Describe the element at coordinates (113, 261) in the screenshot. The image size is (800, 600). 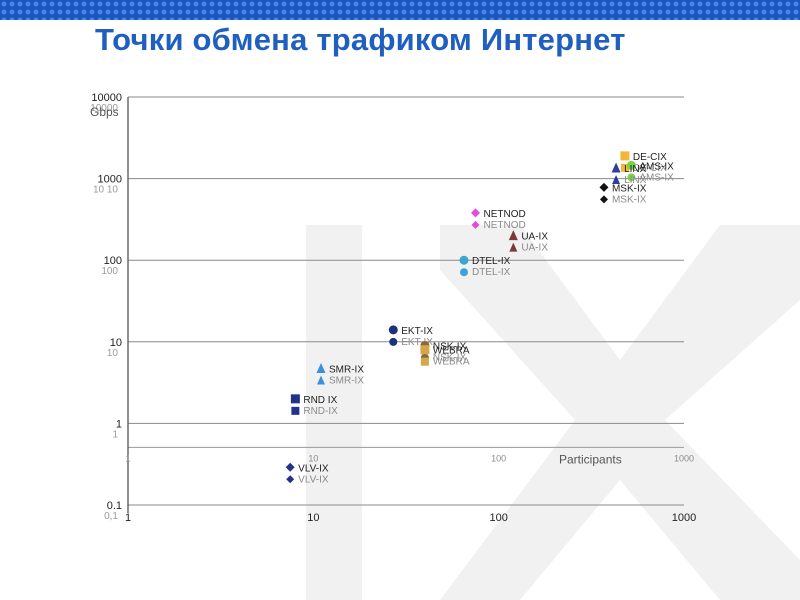
I see `y-tick-label: 100` at that location.